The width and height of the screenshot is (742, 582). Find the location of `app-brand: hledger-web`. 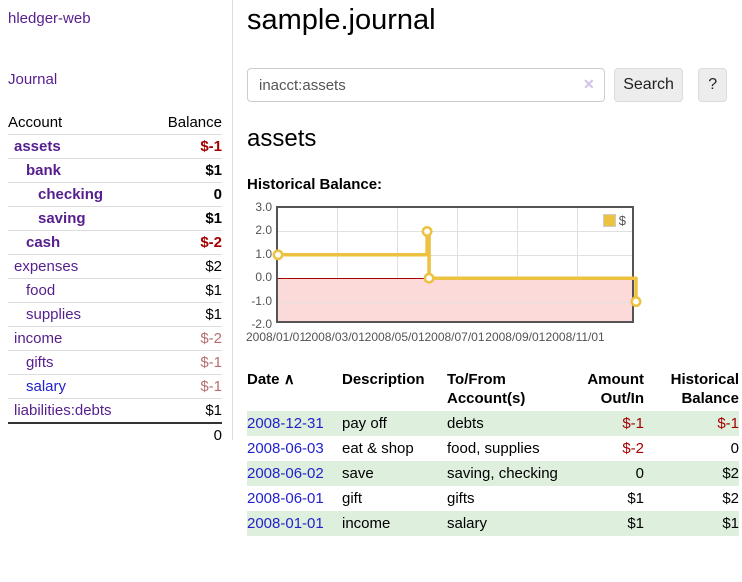

app-brand: hledger-web is located at coordinates (49, 18).